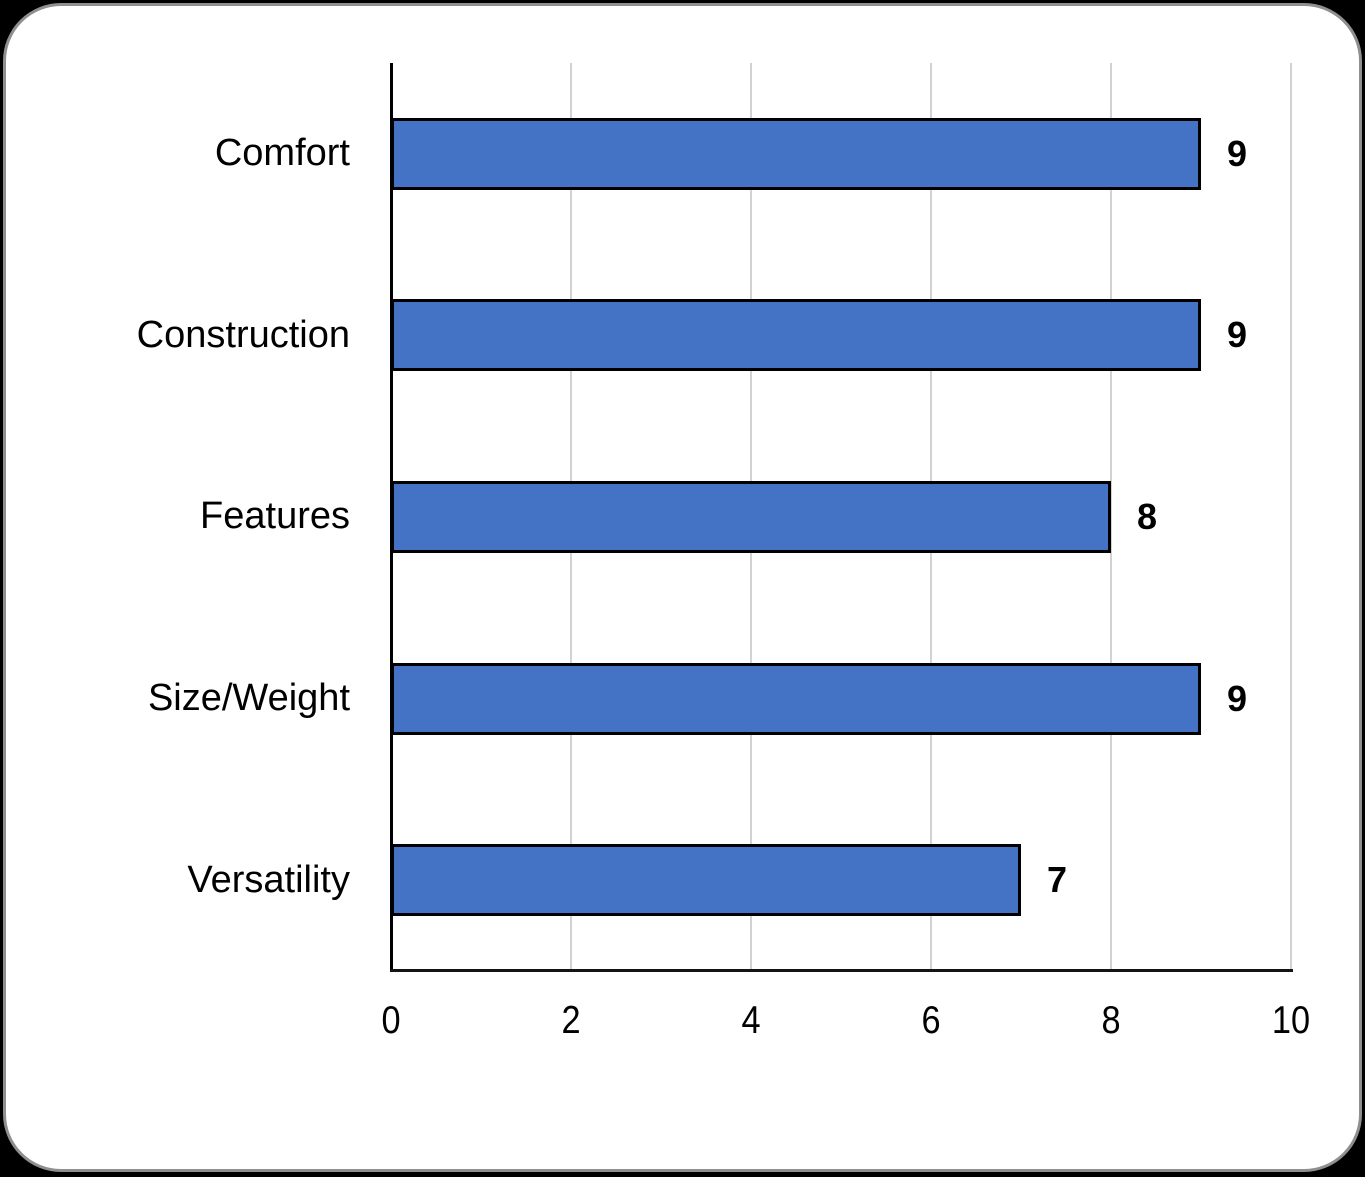 This screenshot has height=1177, width=1365. What do you see at coordinates (391, 517) in the screenshot?
I see `y-axis-line` at bounding box center [391, 517].